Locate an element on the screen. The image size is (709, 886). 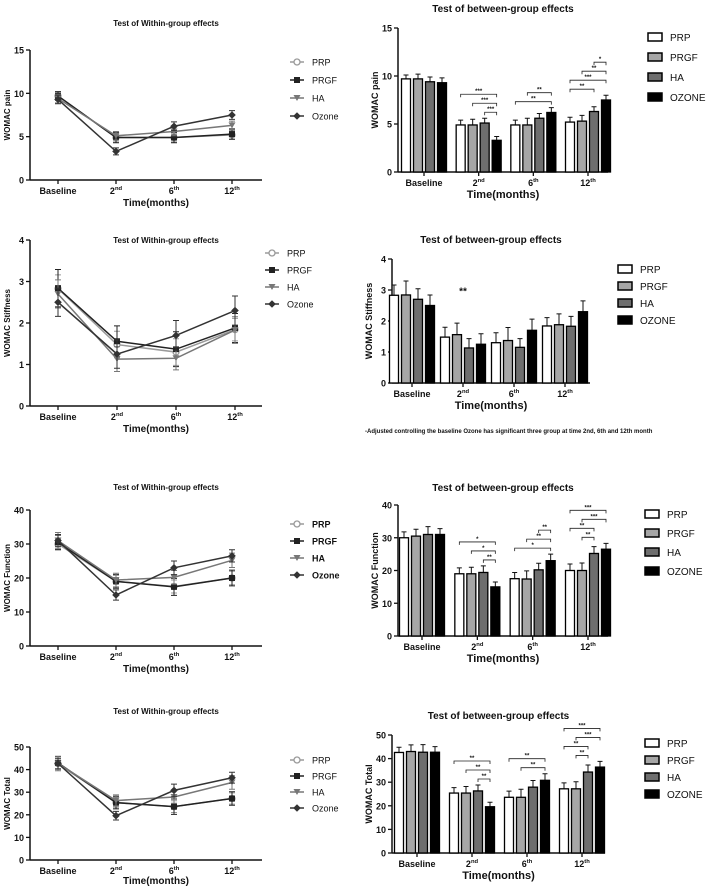
data-point-prgf is located at coordinates (232, 798).